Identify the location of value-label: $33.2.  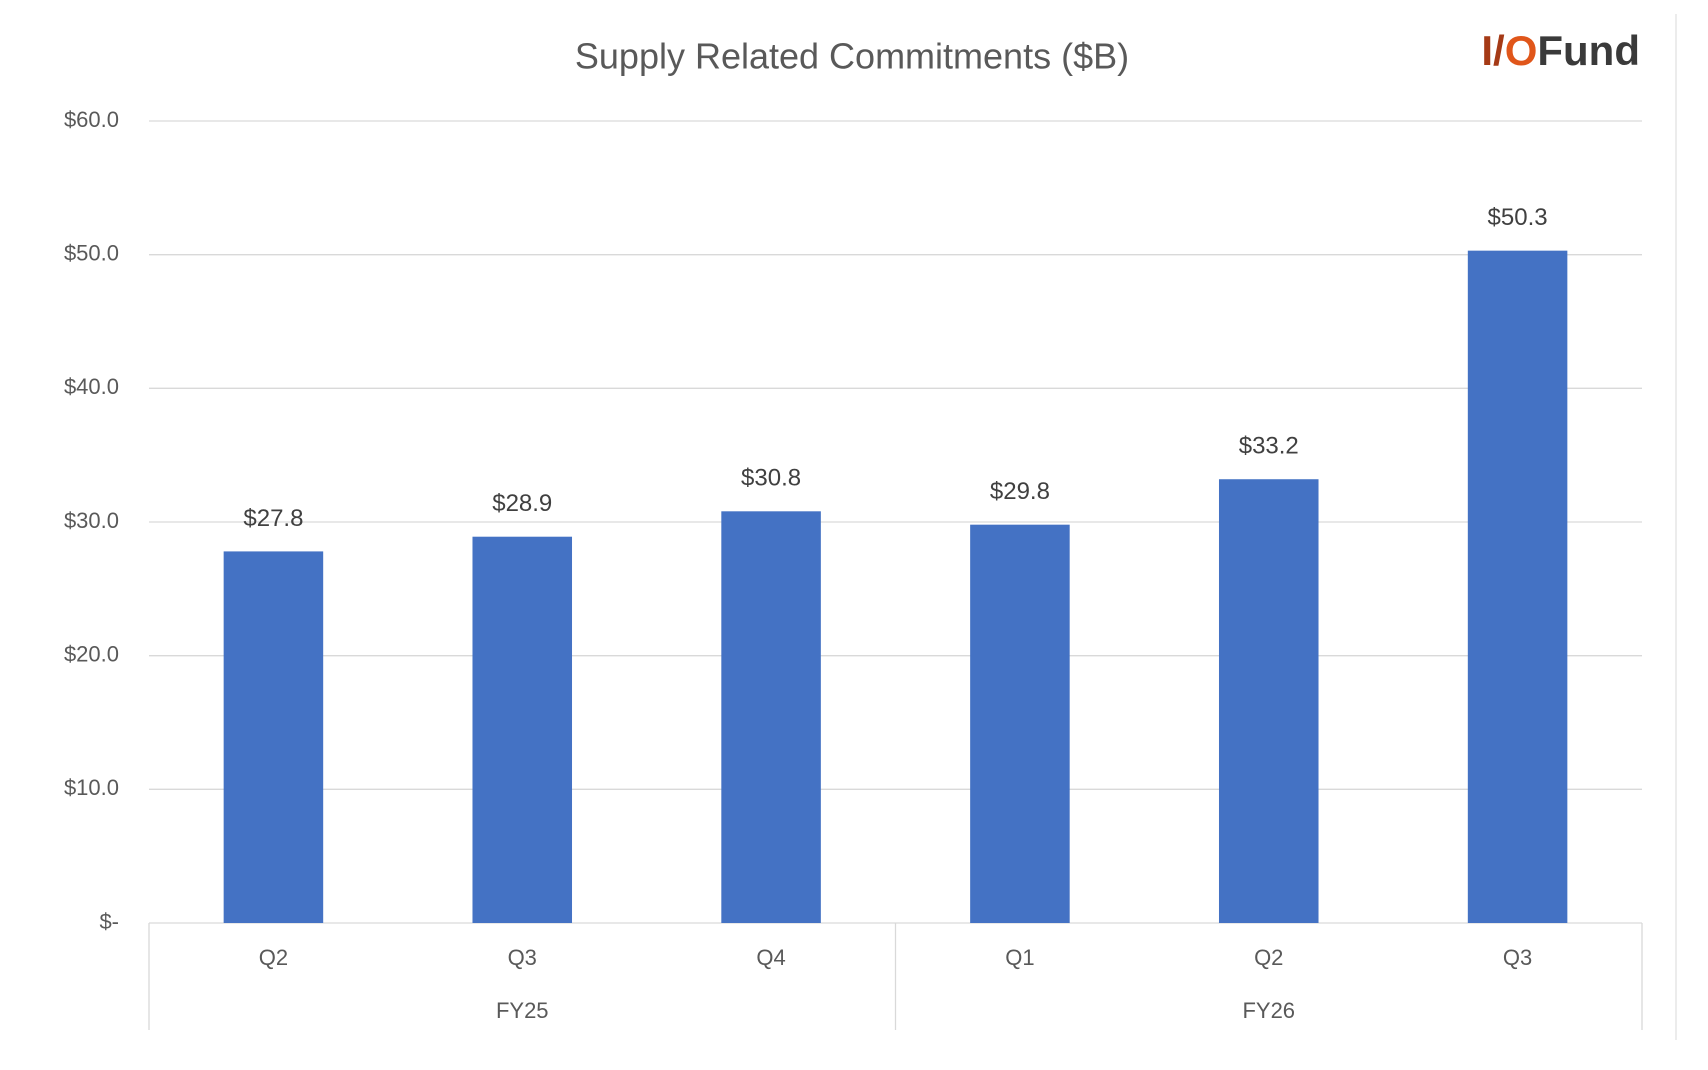
(1269, 446).